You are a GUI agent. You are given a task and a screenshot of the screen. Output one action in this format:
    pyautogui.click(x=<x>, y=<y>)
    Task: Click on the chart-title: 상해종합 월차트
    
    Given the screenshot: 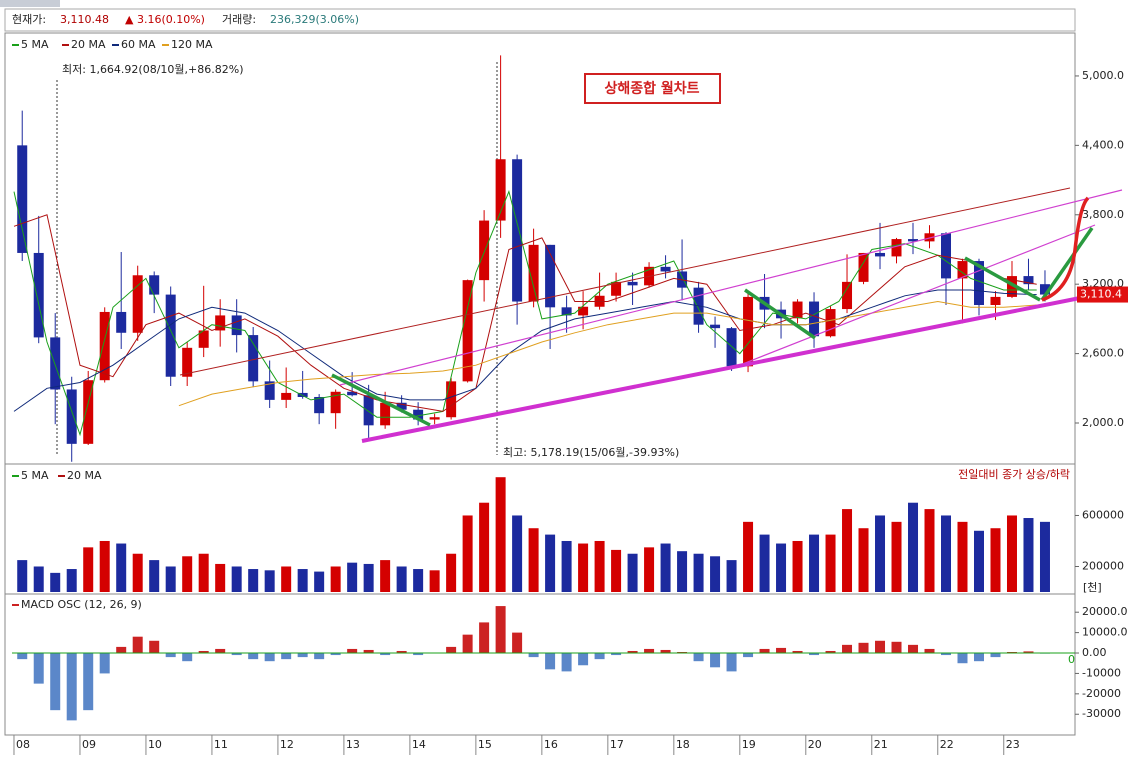 What is the action you would take?
    pyautogui.click(x=651, y=88)
    